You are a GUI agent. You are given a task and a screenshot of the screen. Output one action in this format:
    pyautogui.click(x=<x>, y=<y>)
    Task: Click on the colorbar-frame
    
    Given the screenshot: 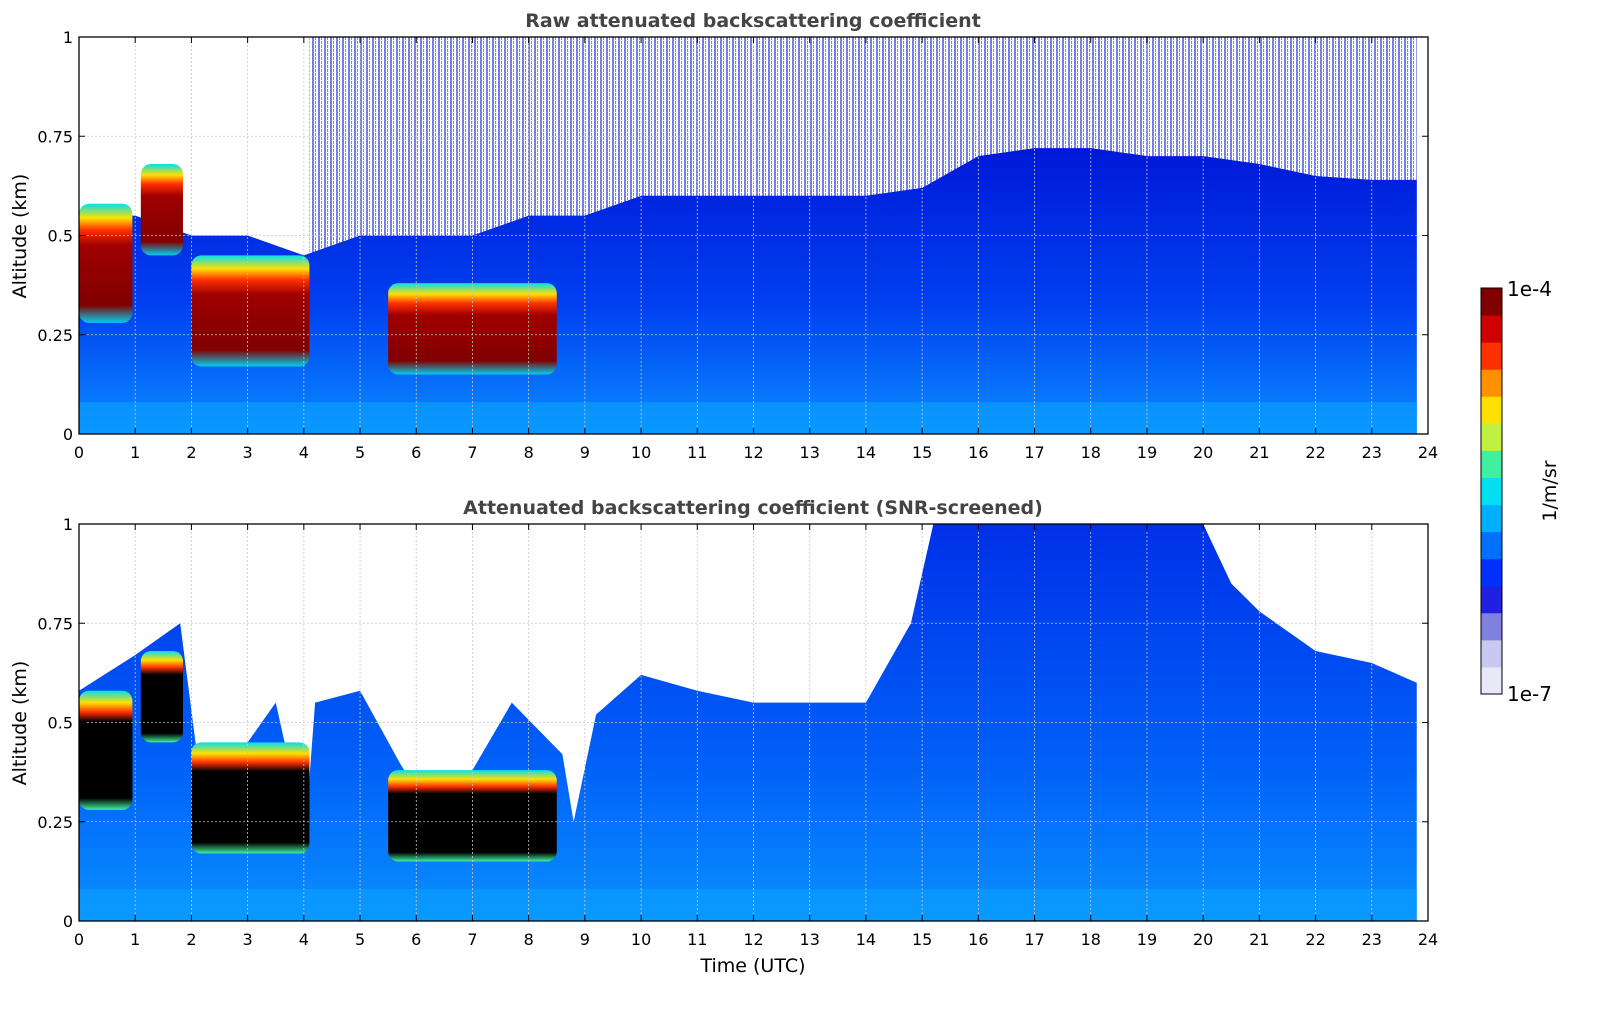 What is the action you would take?
    pyautogui.click(x=1491, y=491)
    